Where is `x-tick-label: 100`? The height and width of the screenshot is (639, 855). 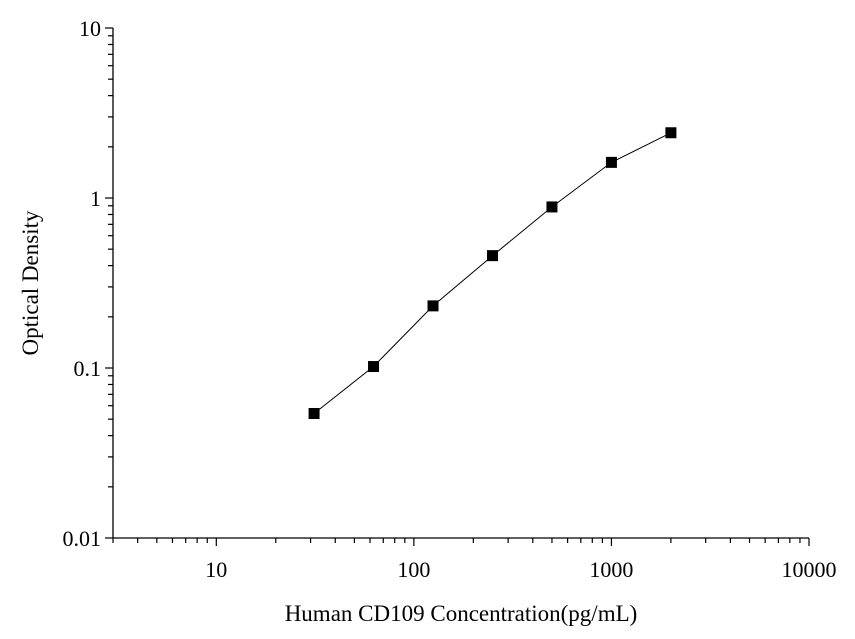
x-tick-label: 100 is located at coordinates (413, 569).